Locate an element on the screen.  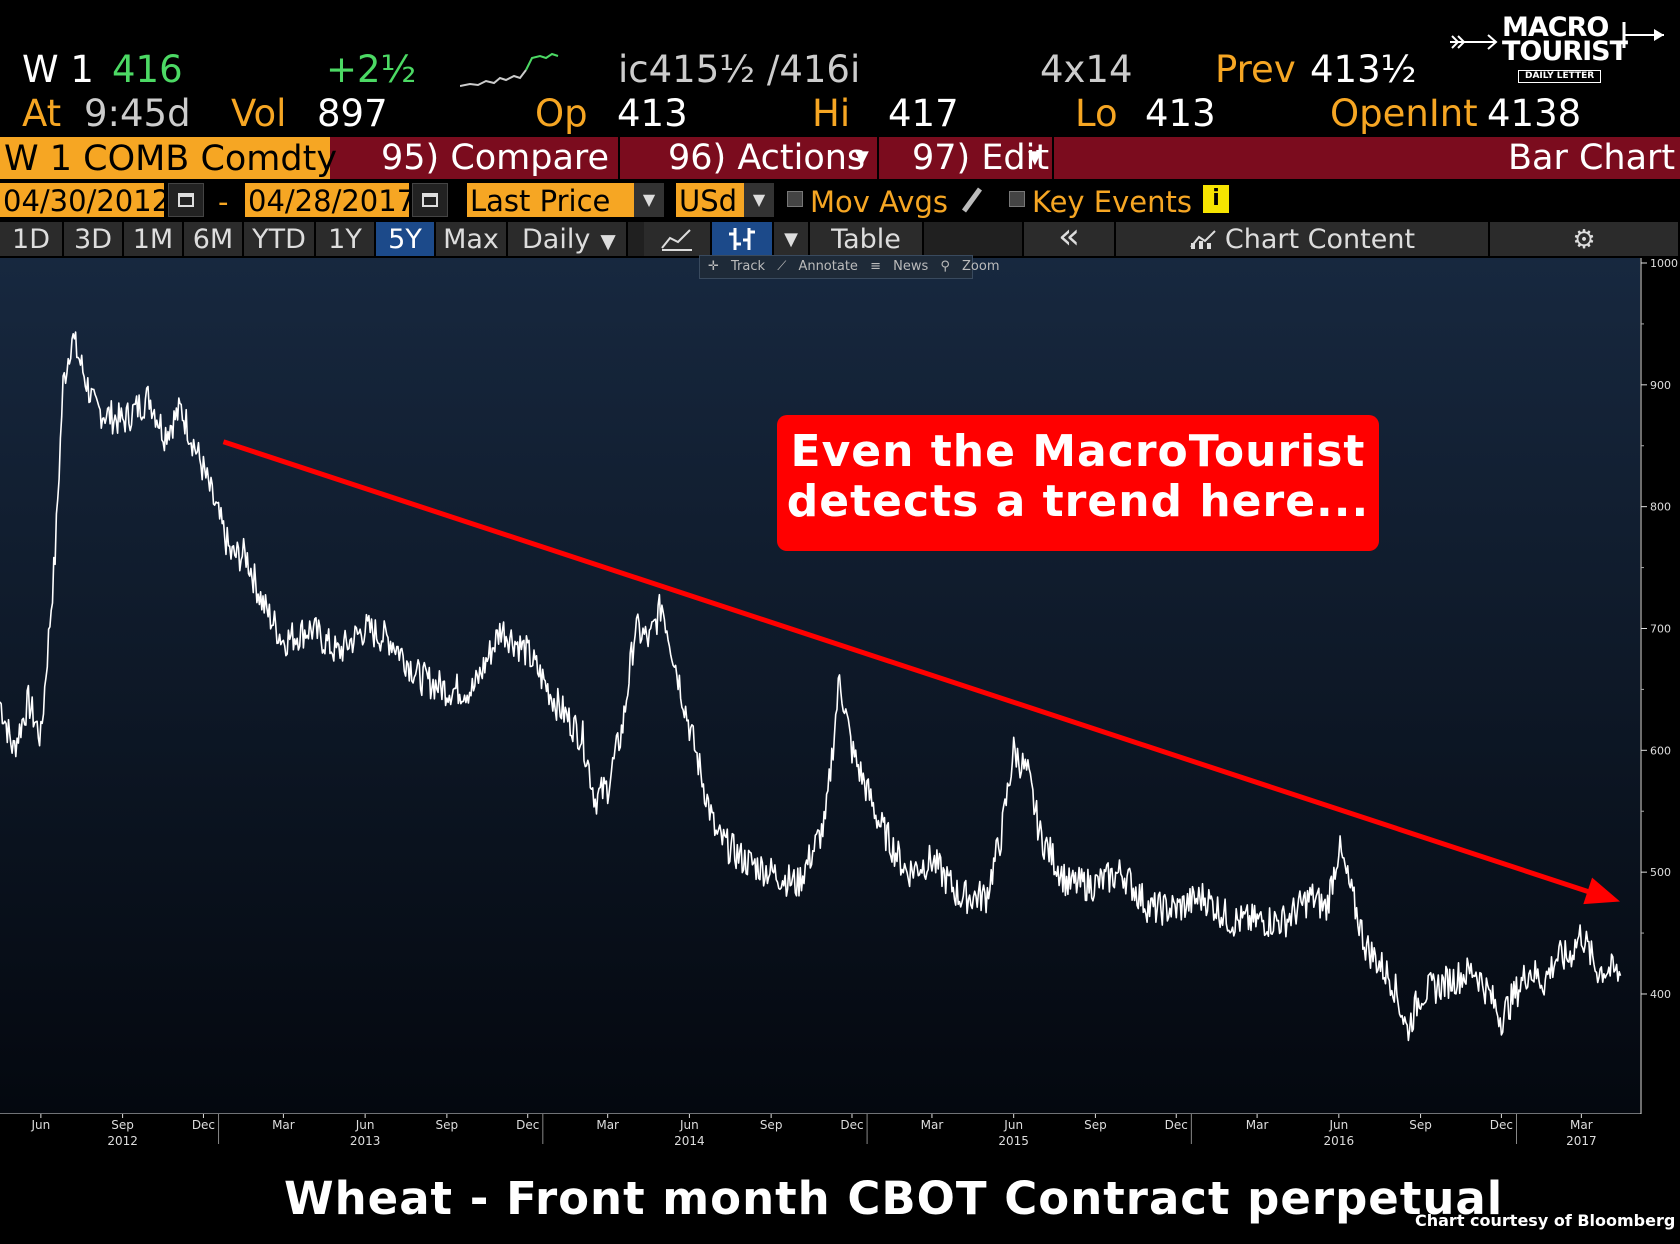
bar-chart-button is located at coordinates (743, 239).